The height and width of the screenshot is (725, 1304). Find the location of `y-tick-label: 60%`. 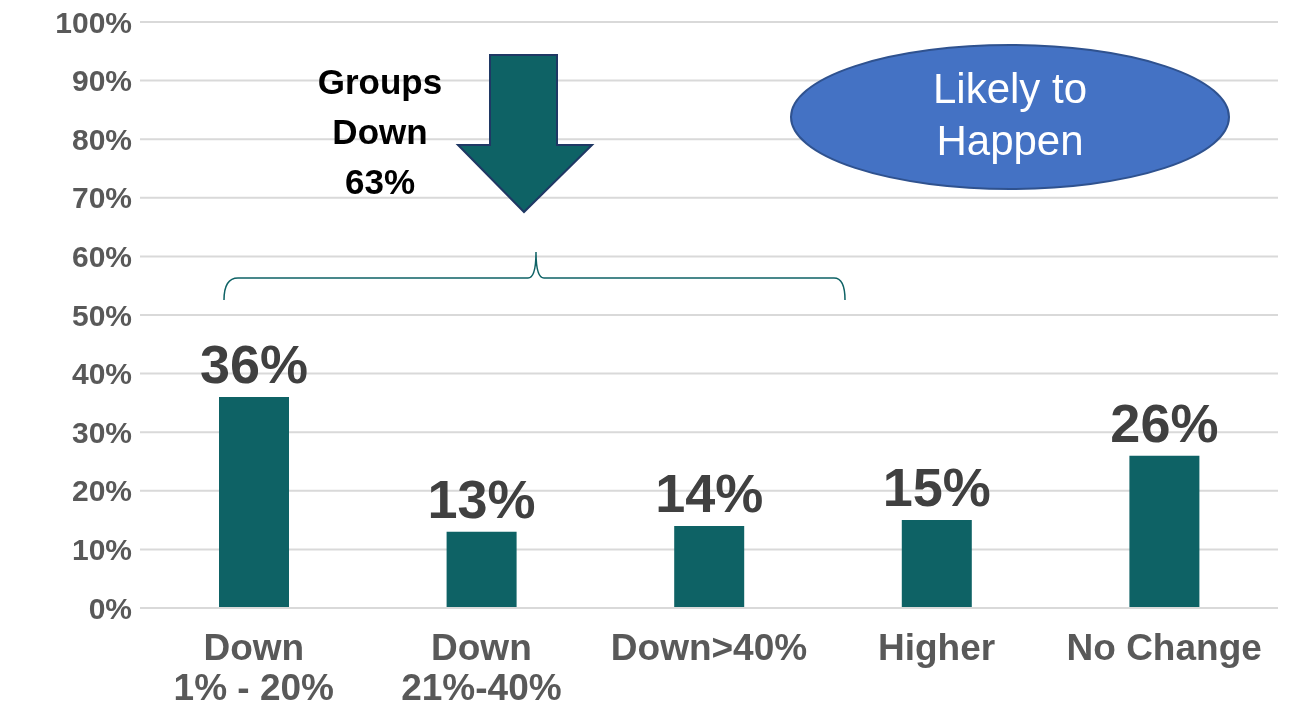

y-tick-label: 60% is located at coordinates (101, 257).